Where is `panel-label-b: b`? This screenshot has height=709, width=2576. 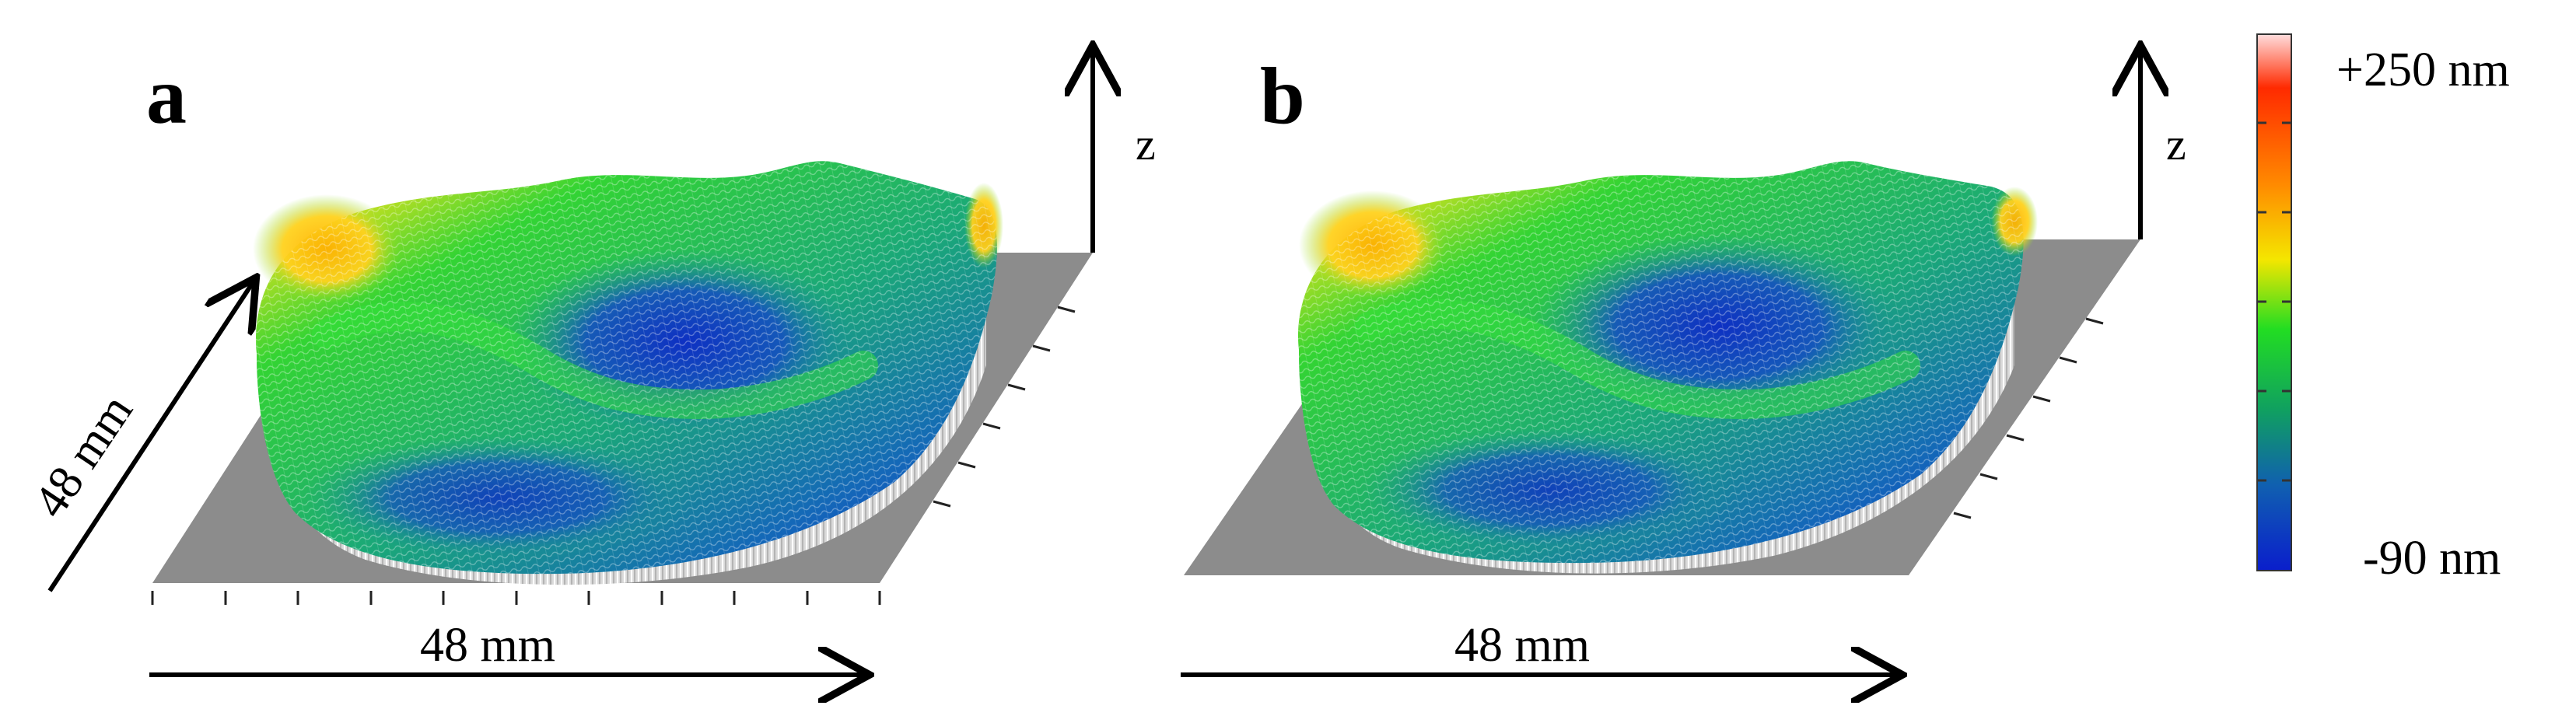
panel-label-b: b is located at coordinates (1283, 96).